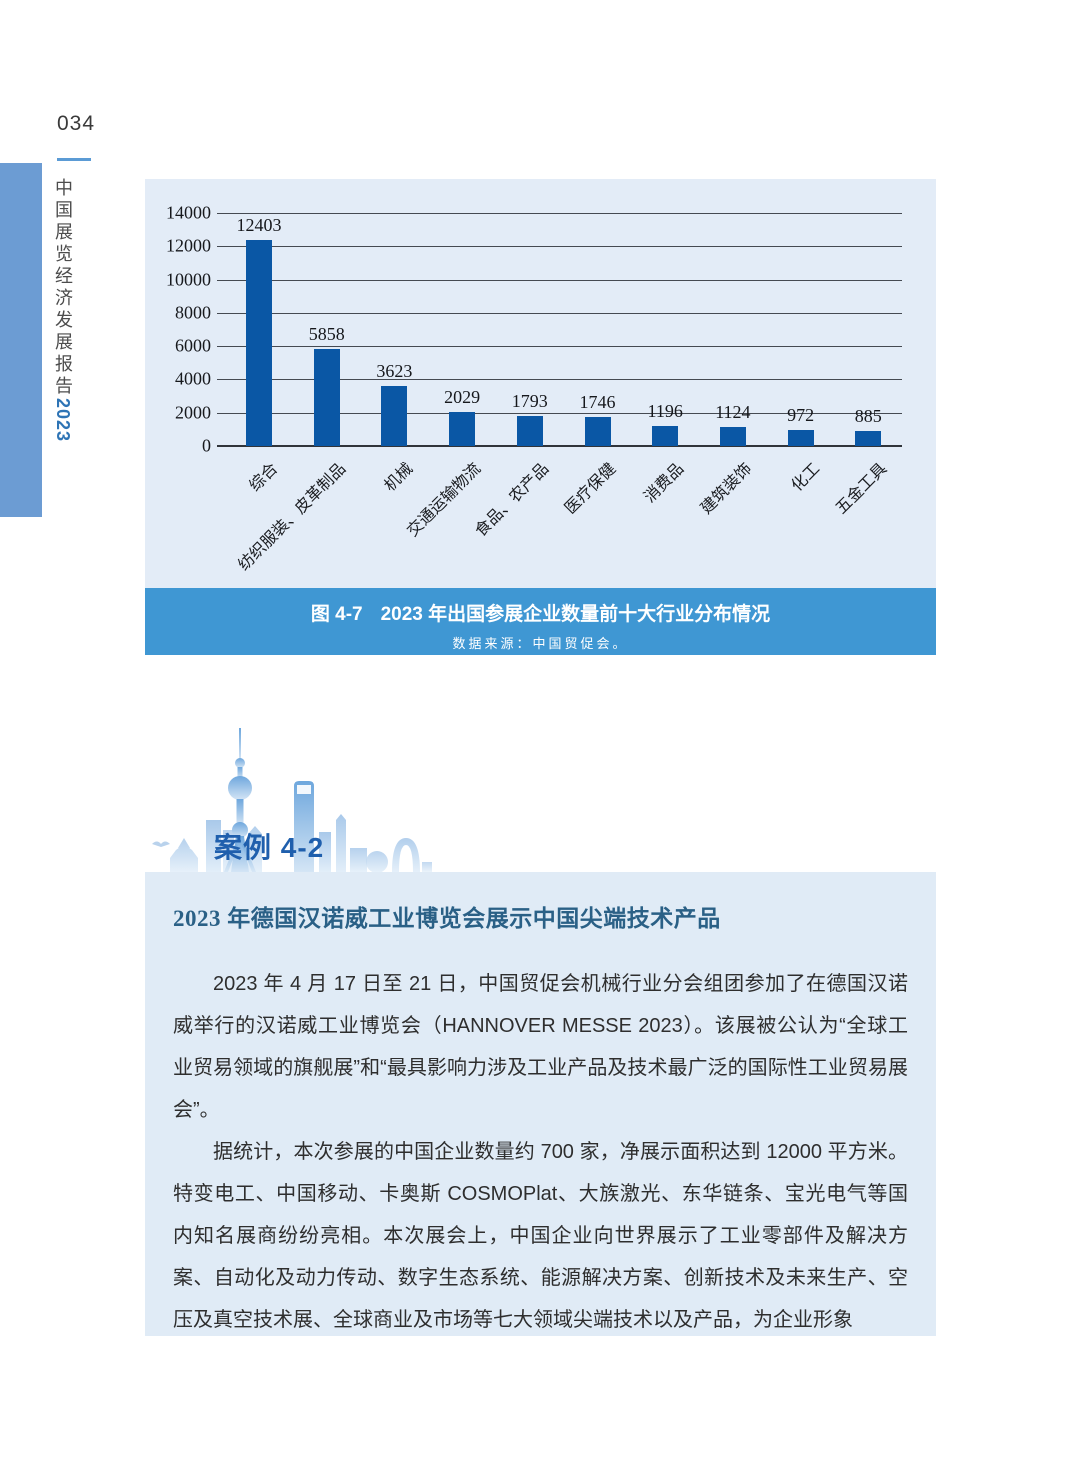  Describe the element at coordinates (259, 225) in the screenshot. I see `bar-value-label: 12403` at that location.